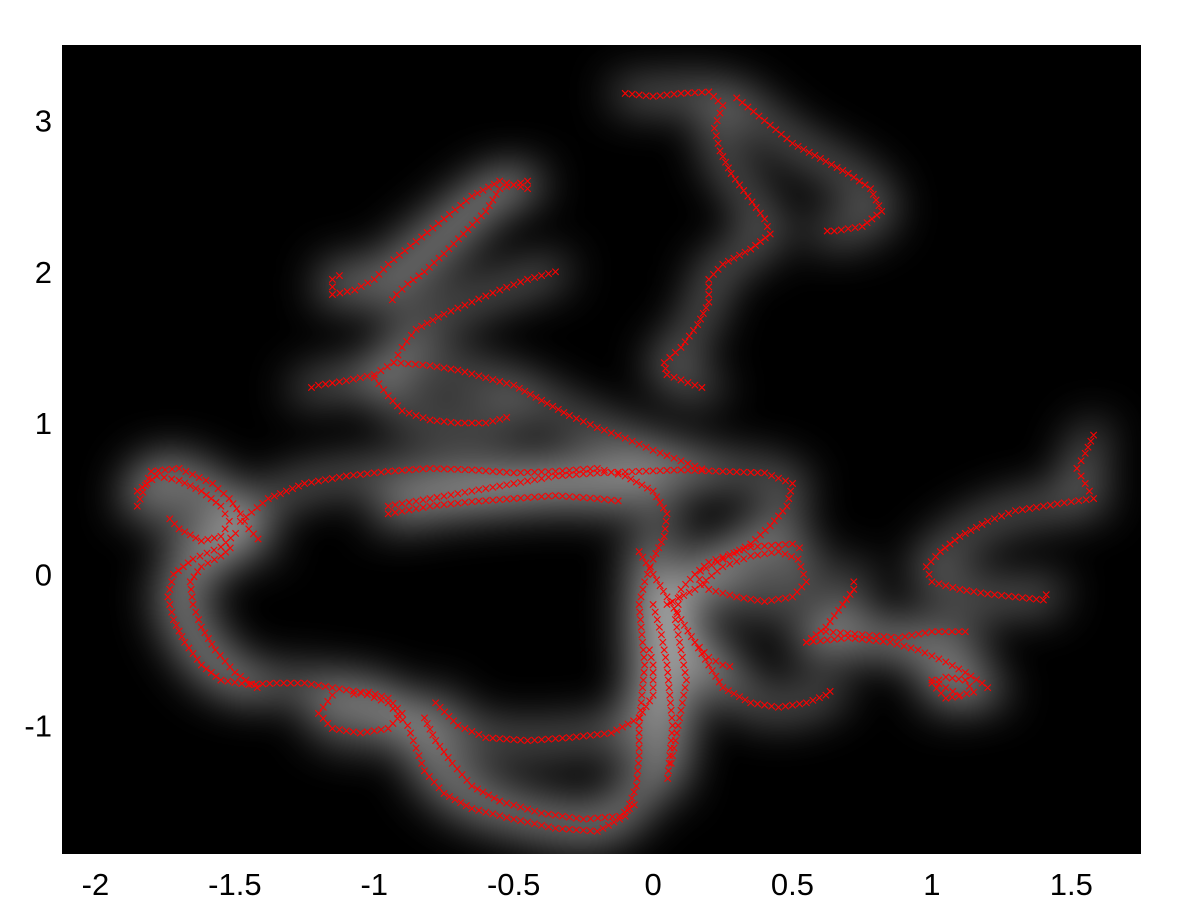  Describe the element at coordinates (587, 883) in the screenshot. I see `x-axis-ticks: -2 -1.5 -1 -0.5 0 0.5 1 1.5` at that location.